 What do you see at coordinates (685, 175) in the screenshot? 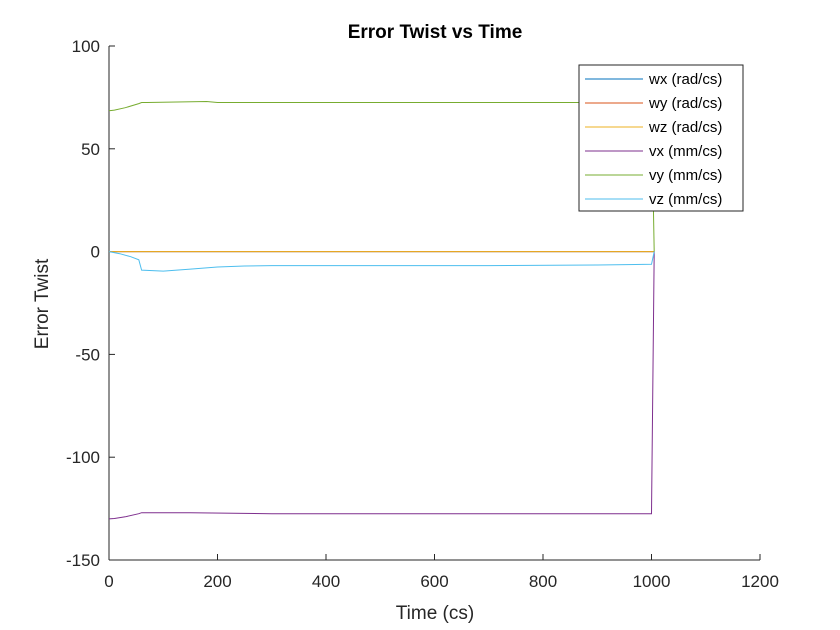
I see `legend-label: vy (mm/cs)` at bounding box center [685, 175].